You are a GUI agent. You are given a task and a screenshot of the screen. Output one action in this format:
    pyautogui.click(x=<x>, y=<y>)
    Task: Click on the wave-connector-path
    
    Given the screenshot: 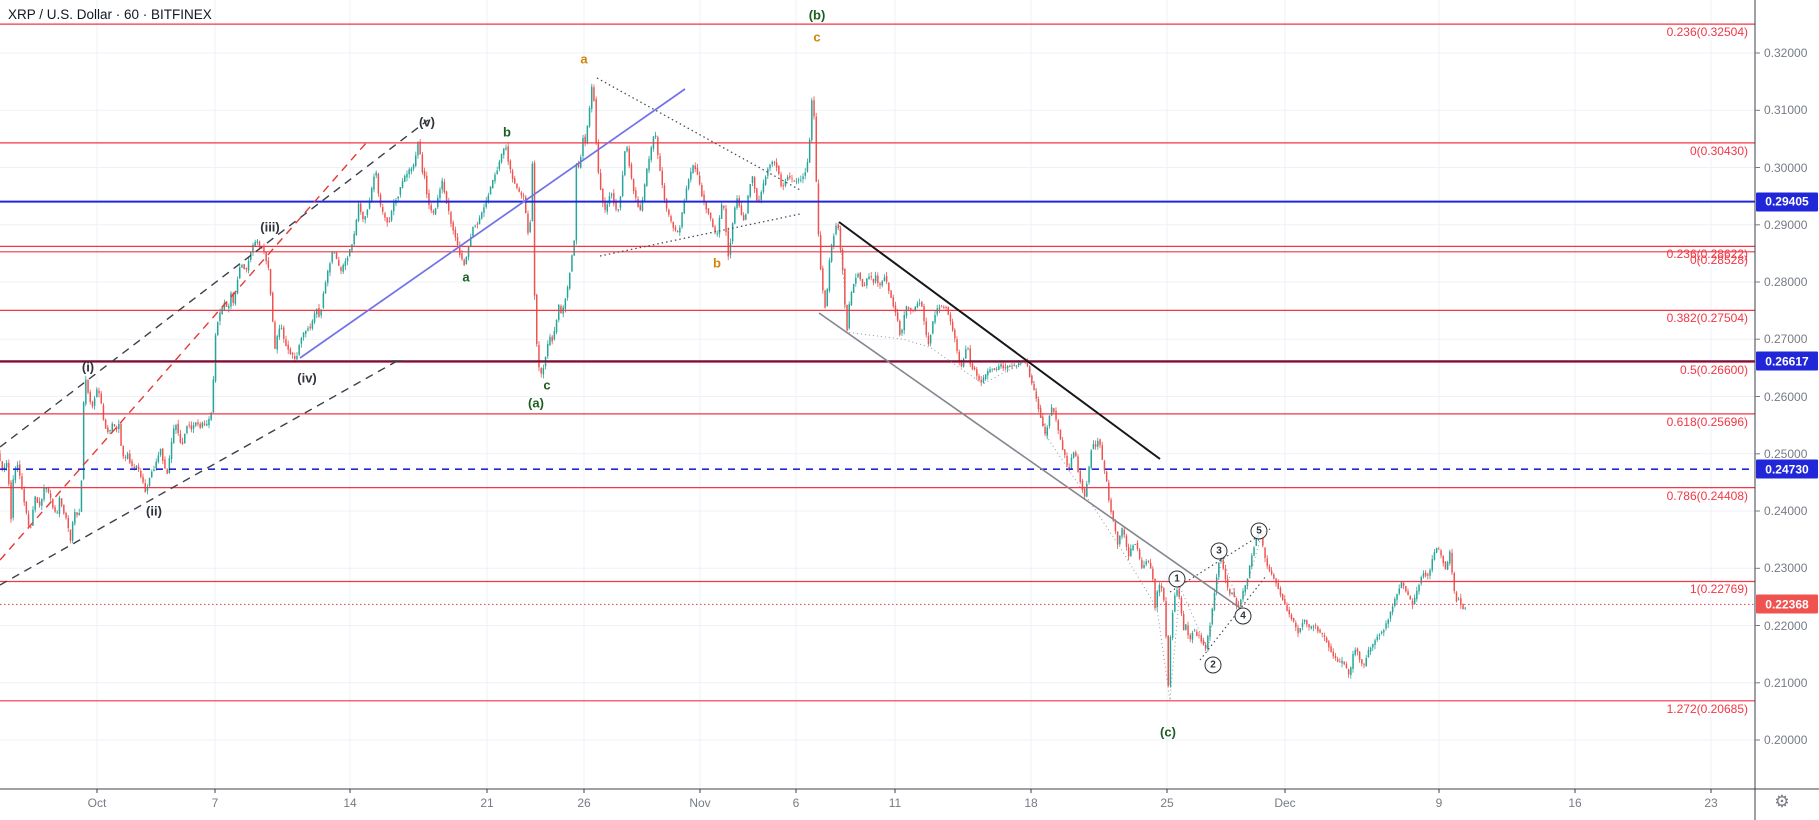 What is the action you would take?
    pyautogui.click(x=1050, y=461)
    